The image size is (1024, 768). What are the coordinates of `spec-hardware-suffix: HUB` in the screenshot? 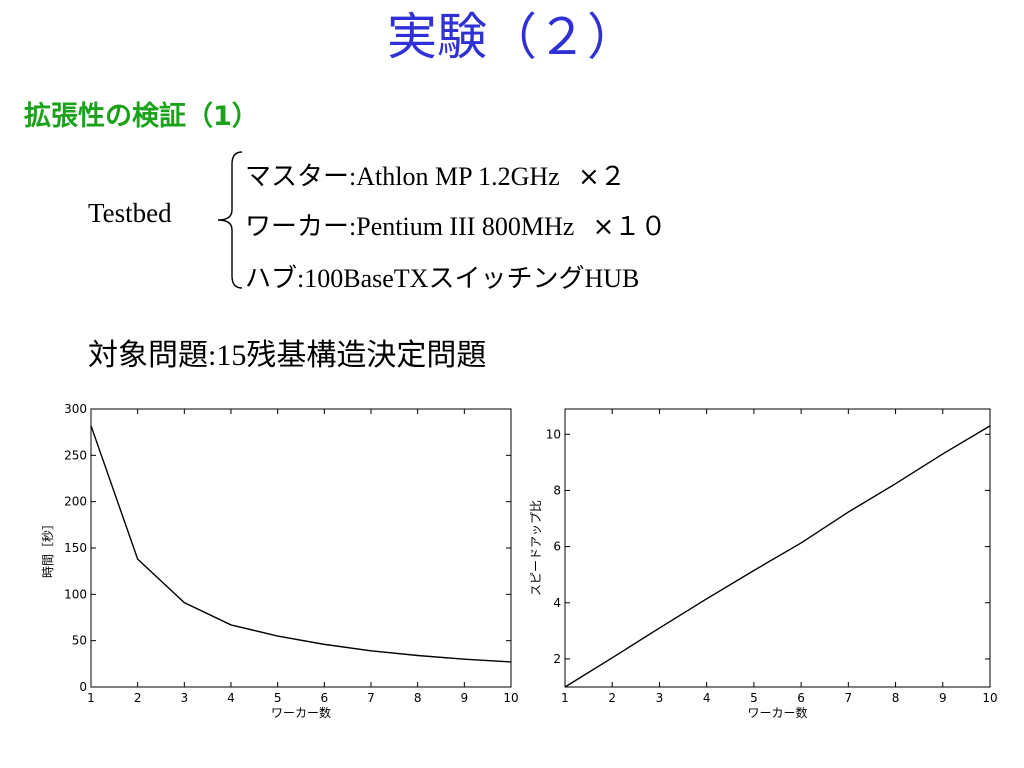 It's located at (612, 278).